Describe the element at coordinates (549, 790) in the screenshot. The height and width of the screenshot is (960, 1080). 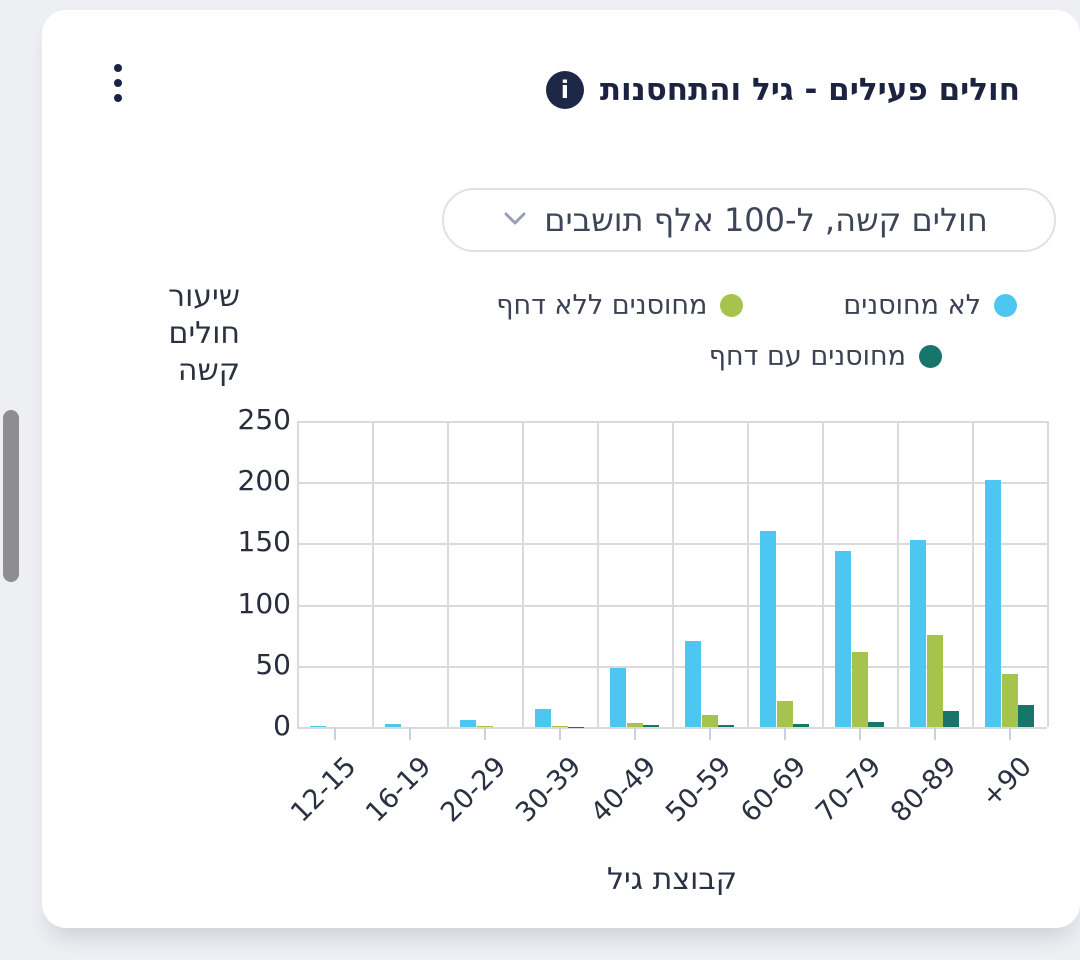
I see `x-tick-label: 30-39` at that location.